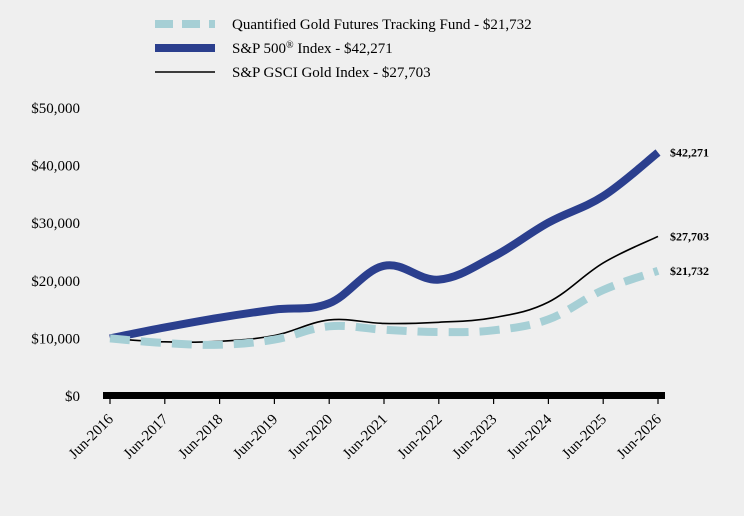 The image size is (744, 516). What do you see at coordinates (475, 437) in the screenshot?
I see `x-tick-label: Jun-2023` at bounding box center [475, 437].